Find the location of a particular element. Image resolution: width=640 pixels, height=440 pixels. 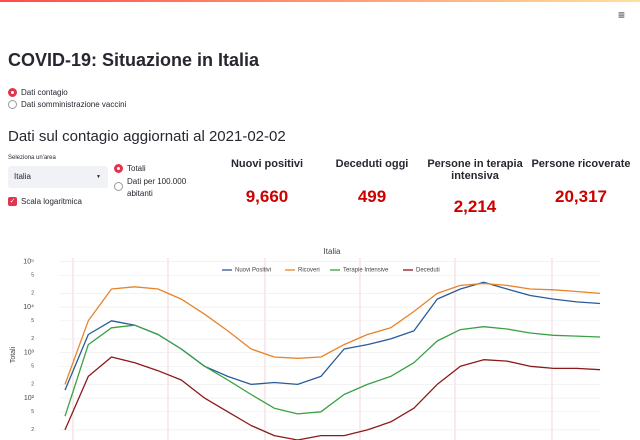

page-title: COVID-19: Situazione in Italia is located at coordinates (134, 60).